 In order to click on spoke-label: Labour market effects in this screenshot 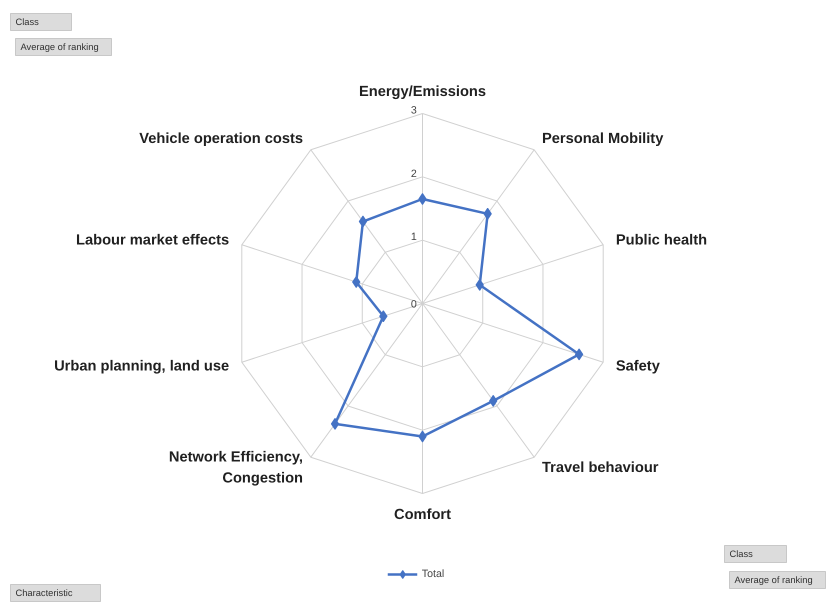, I will do `click(153, 240)`.